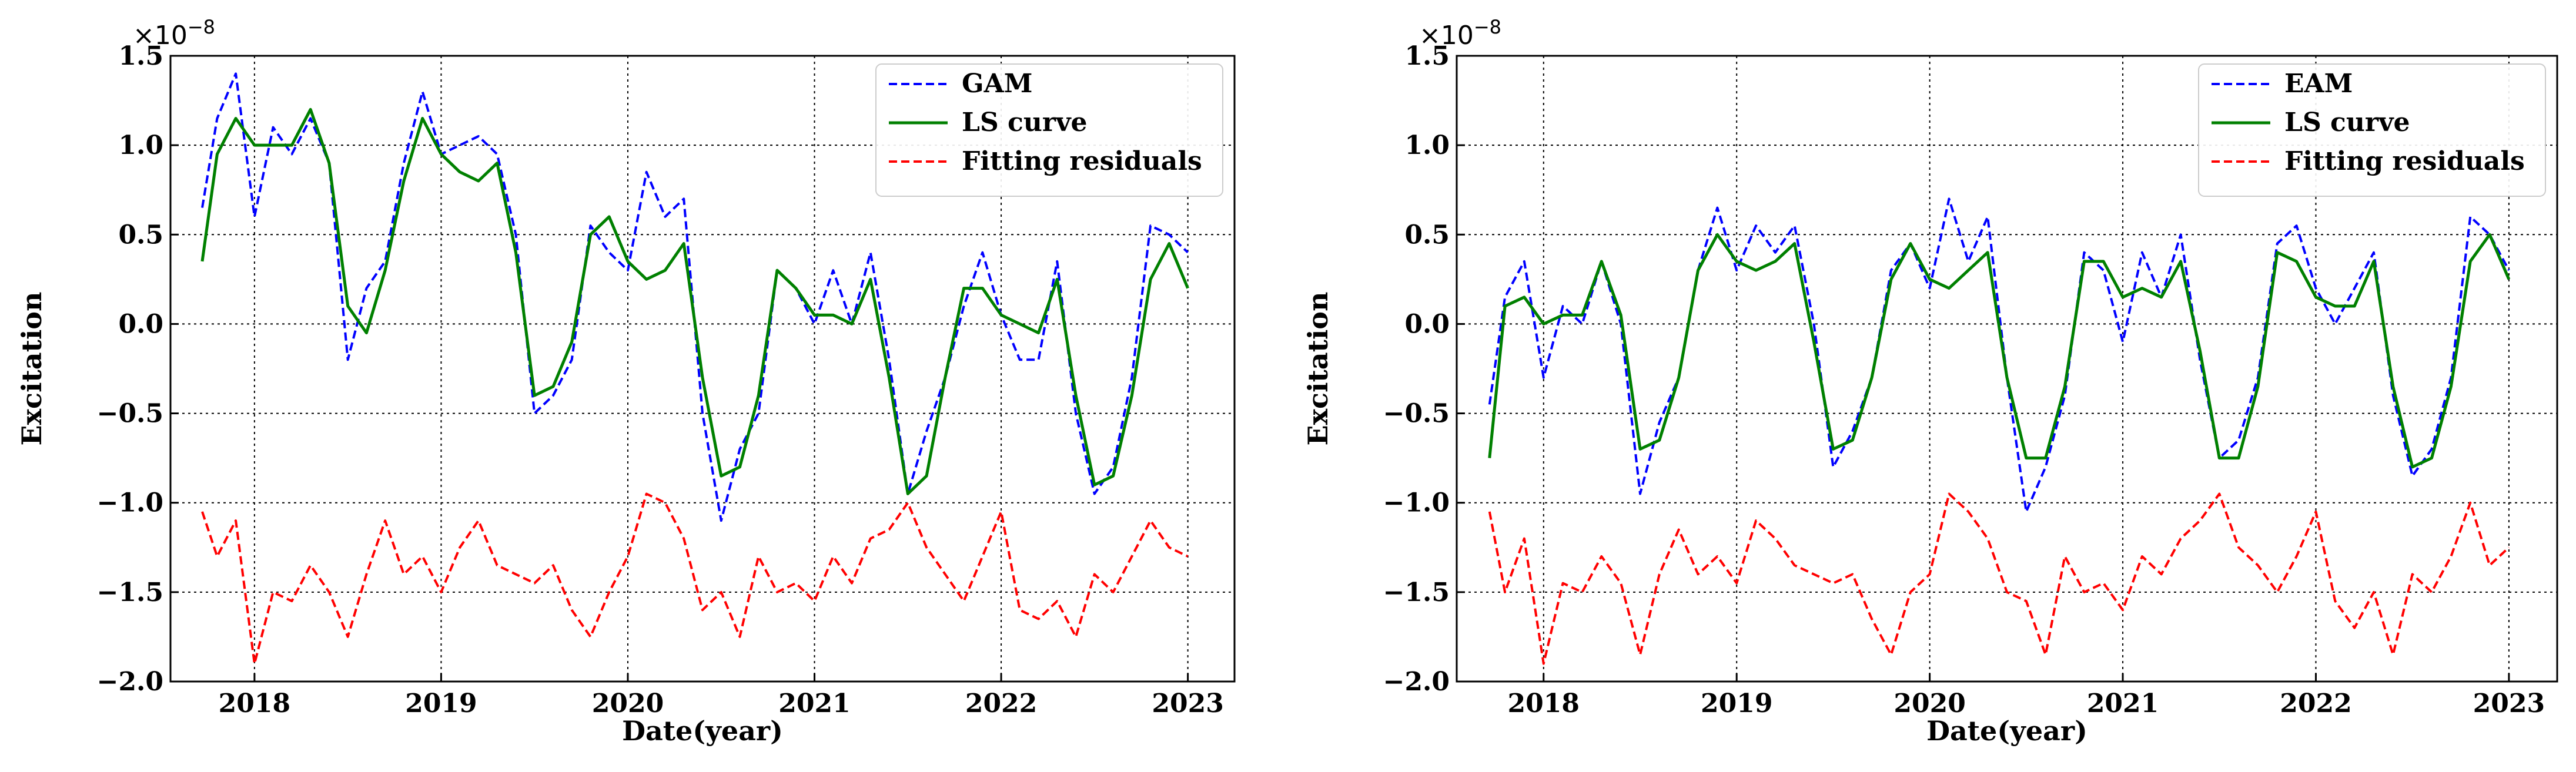 This screenshot has width=2576, height=772. Describe the element at coordinates (2318, 84) in the screenshot. I see `legend-label: EAM` at that location.